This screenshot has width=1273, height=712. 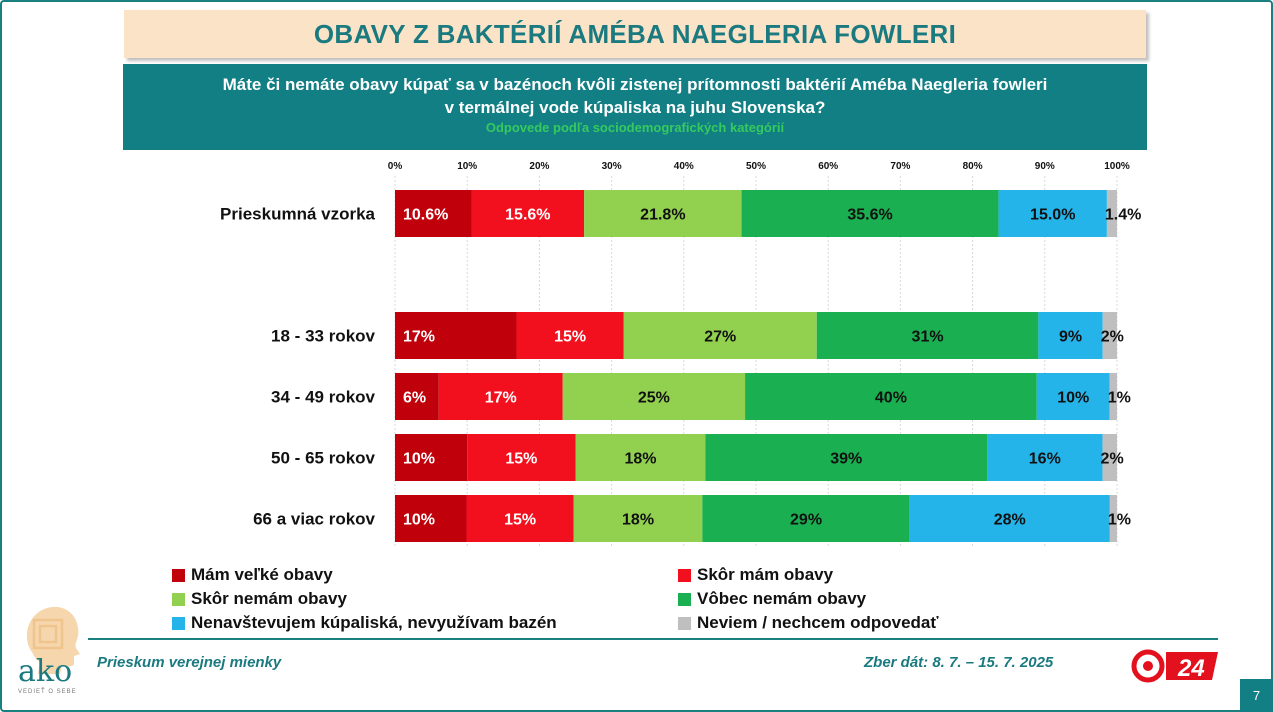 What do you see at coordinates (959, 662) in the screenshot?
I see `footer-collection-date: Zber dát: 8. 7. – 15. 7. 2025` at bounding box center [959, 662].